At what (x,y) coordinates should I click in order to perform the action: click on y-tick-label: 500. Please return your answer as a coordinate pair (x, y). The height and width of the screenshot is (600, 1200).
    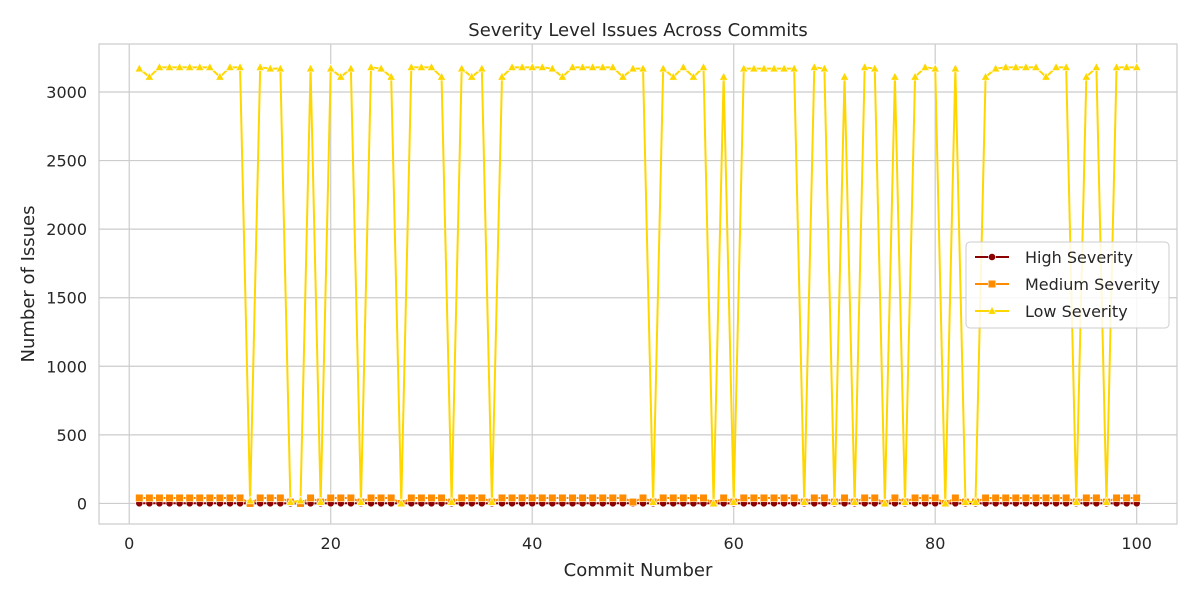
    Looking at the image, I should click on (71, 435).